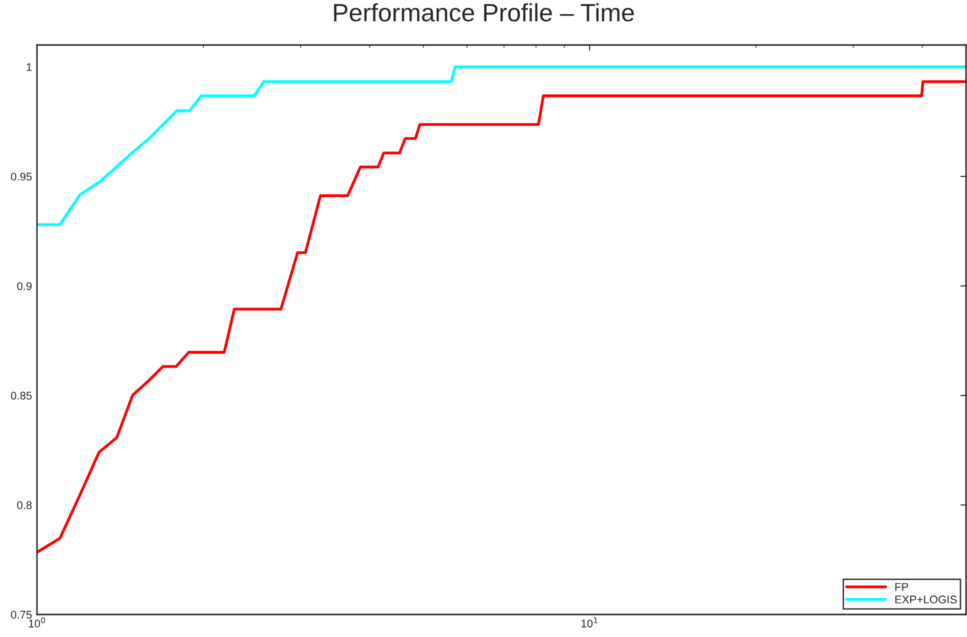 This screenshot has height=637, width=967. I want to click on y-tick-label: 0.8, so click(24, 505).